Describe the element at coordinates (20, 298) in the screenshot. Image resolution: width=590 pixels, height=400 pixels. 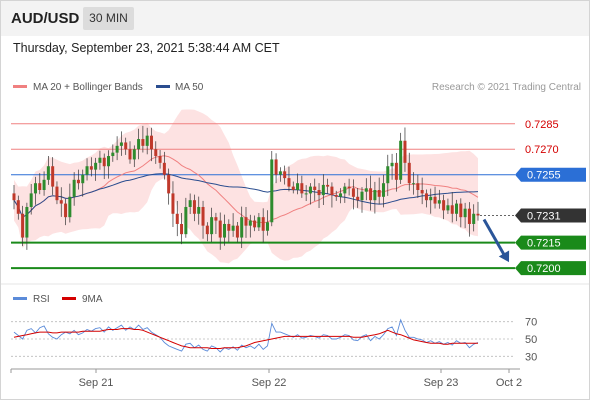
I see `rsi-legend-swatch` at that location.